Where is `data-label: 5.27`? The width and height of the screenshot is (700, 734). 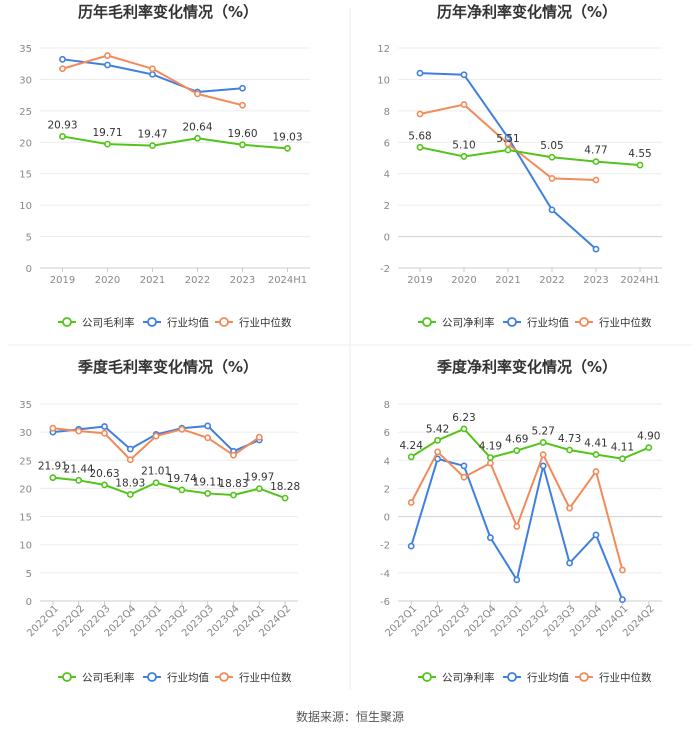 data-label: 5.27 is located at coordinates (543, 431).